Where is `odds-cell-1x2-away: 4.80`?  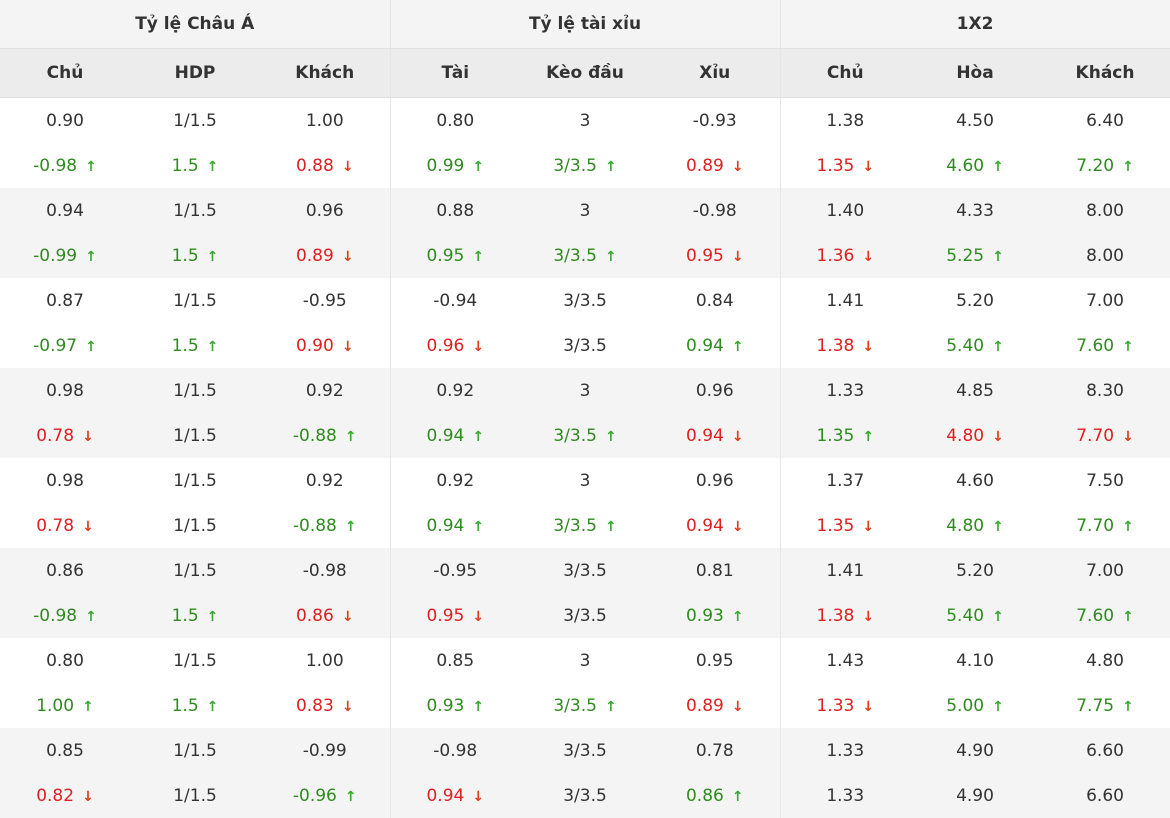 odds-cell-1x2-away: 4.80 is located at coordinates (1105, 660).